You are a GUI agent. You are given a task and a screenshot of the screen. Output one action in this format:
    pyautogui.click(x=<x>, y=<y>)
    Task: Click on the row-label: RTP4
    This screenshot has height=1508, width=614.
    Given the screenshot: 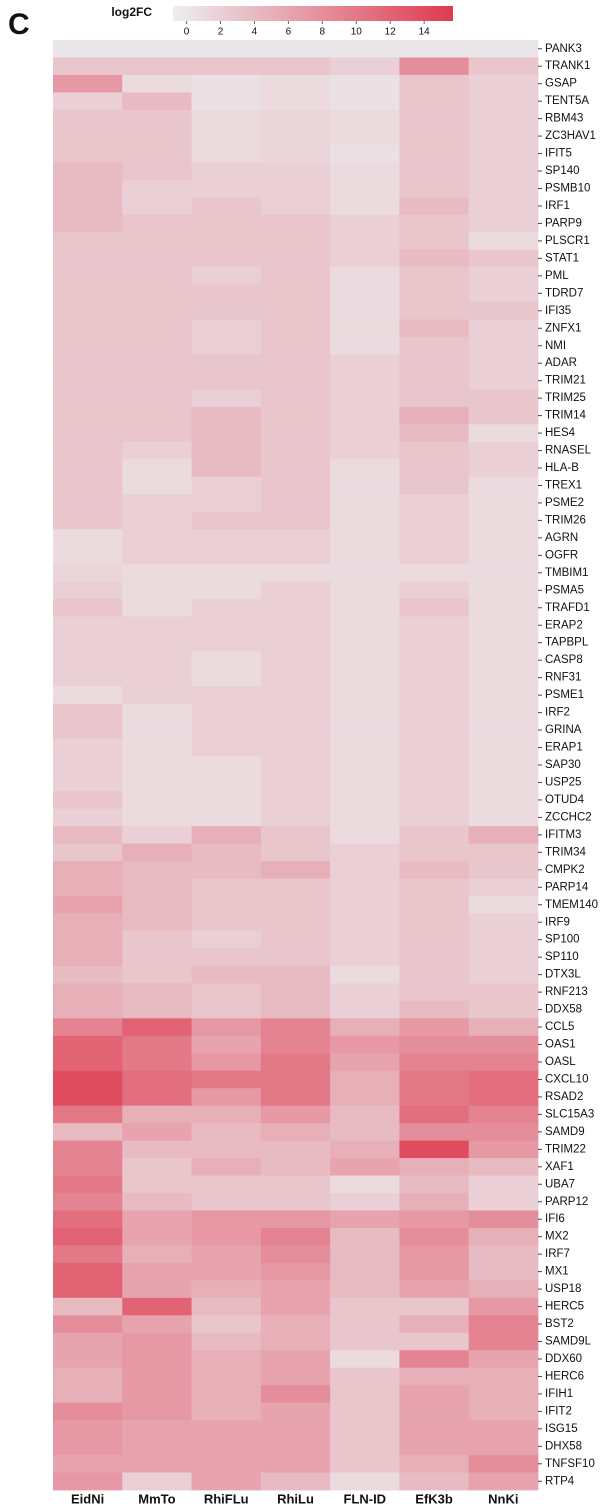 What is the action you would take?
    pyautogui.click(x=560, y=1481)
    